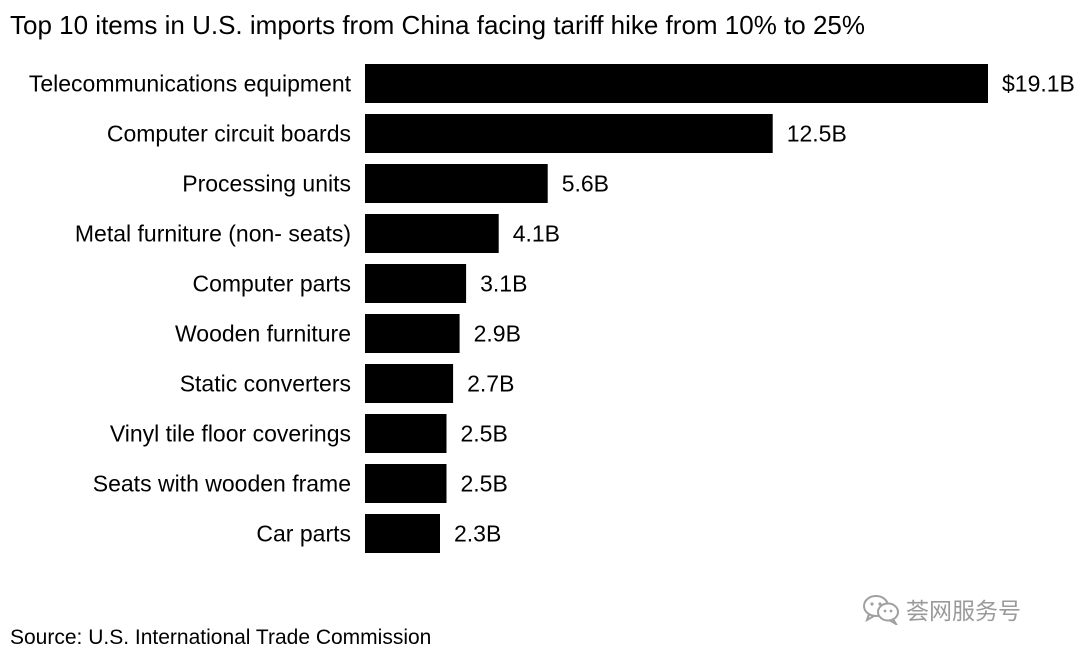 This screenshot has width=1080, height=658. I want to click on wechat-icon, so click(881, 610).